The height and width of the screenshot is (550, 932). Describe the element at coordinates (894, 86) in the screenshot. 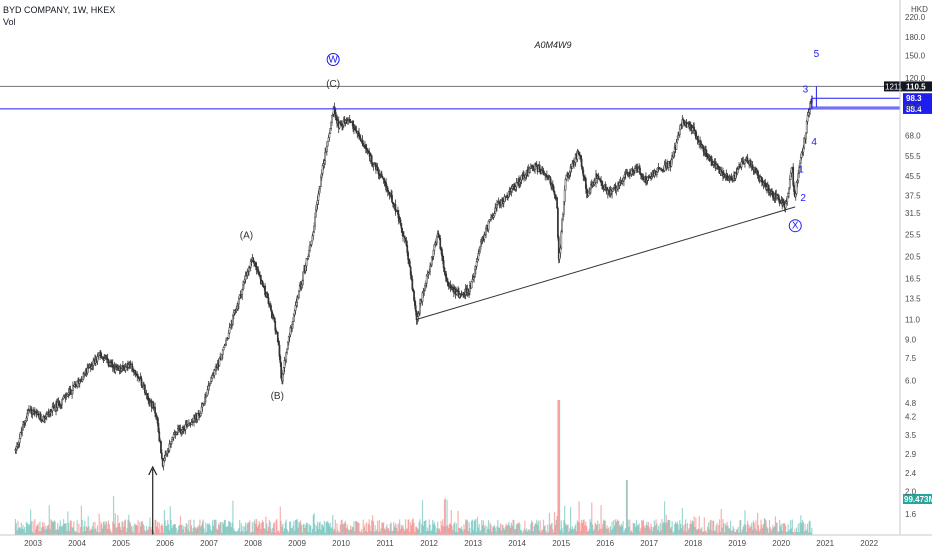

I see `countdown-label: 1211` at that location.